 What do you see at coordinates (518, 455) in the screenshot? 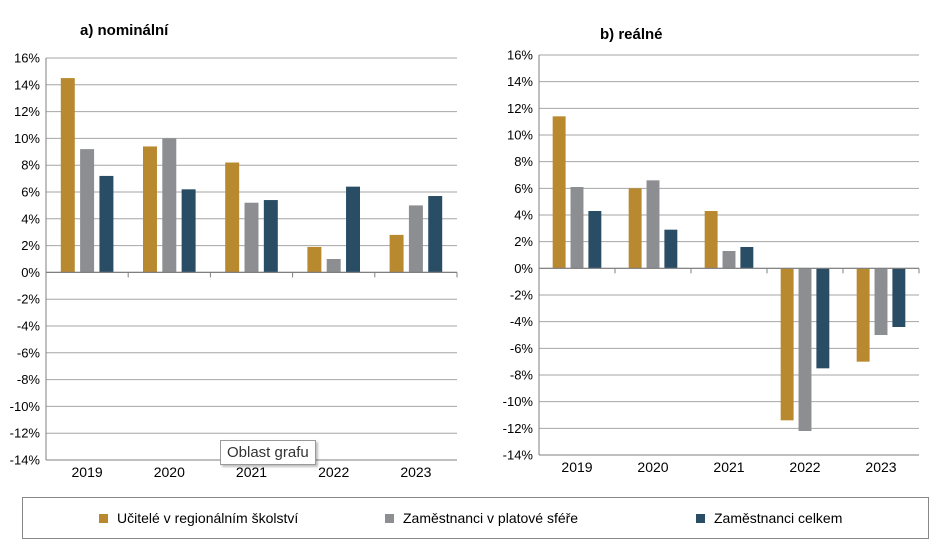
I see `y-tick-label-real: -14%` at bounding box center [518, 455].